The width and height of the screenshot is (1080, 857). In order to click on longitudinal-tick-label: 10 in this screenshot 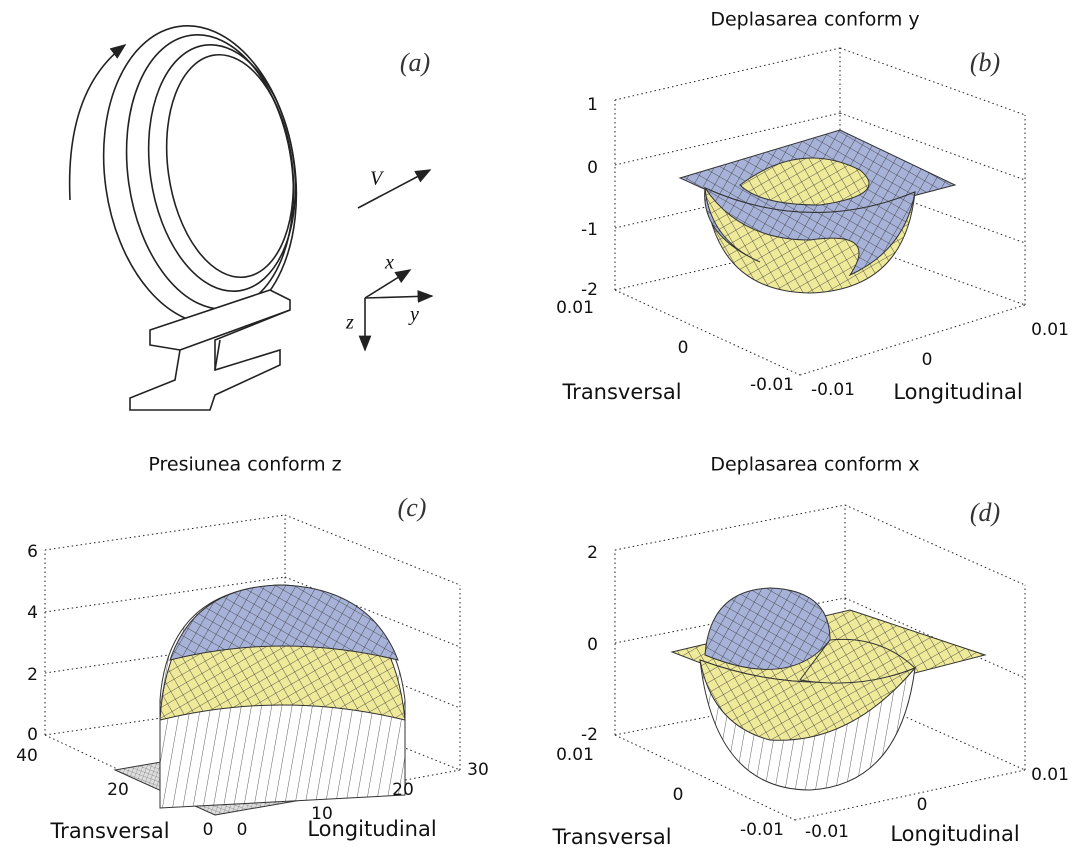, I will do `click(322, 814)`.